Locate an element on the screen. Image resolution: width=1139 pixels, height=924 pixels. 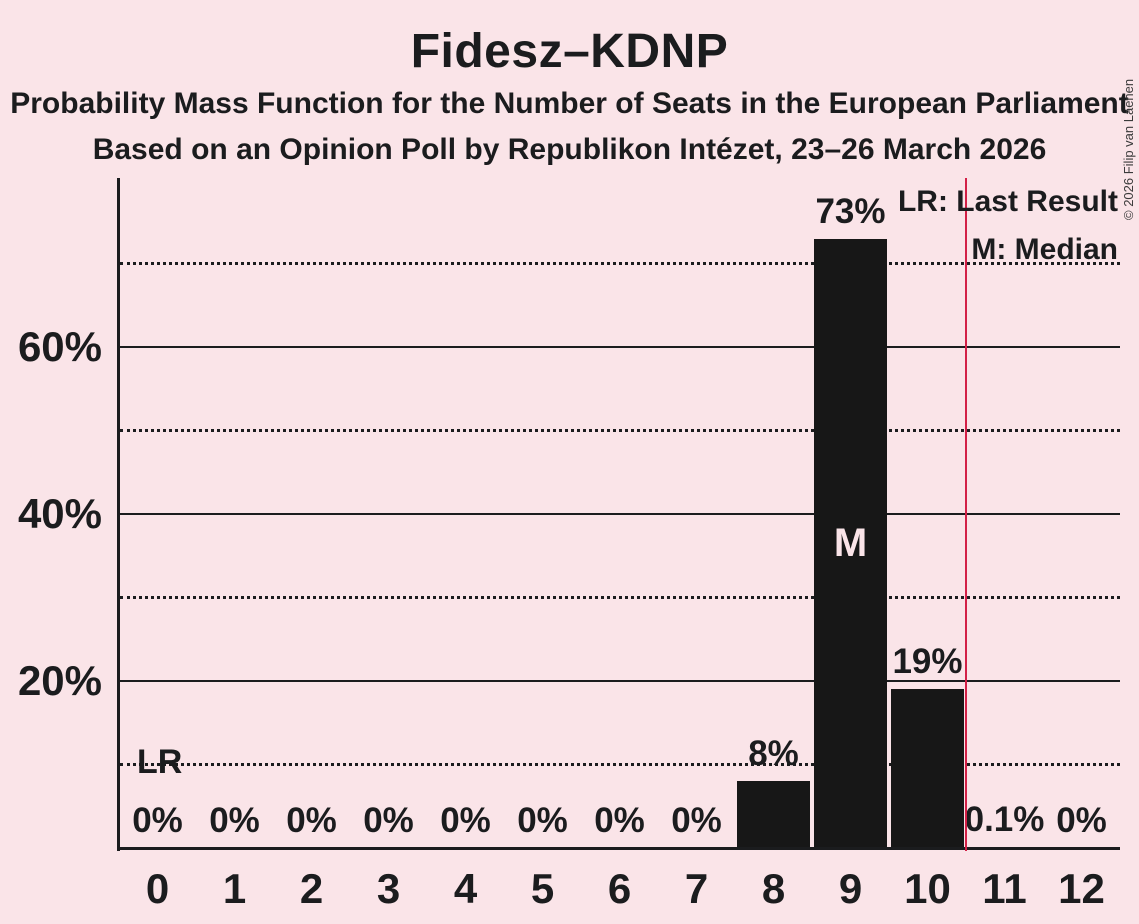
x-axis-tick-label: 0 is located at coordinates (157, 888).